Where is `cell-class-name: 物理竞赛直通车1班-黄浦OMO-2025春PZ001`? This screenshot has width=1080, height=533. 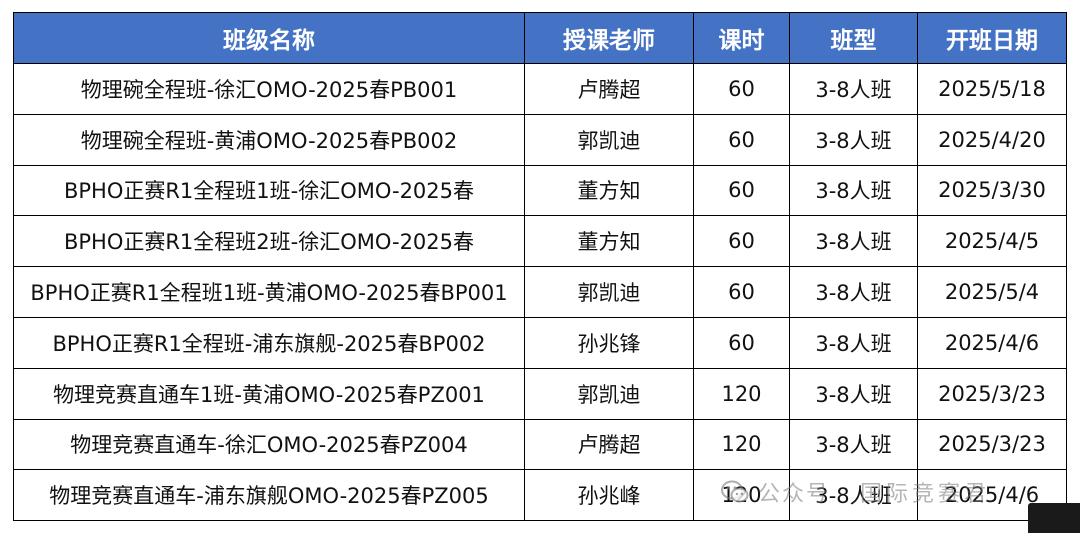 cell-class-name: 物理竞赛直通车1班-黄浦OMO-2025春PZ001 is located at coordinates (269, 393).